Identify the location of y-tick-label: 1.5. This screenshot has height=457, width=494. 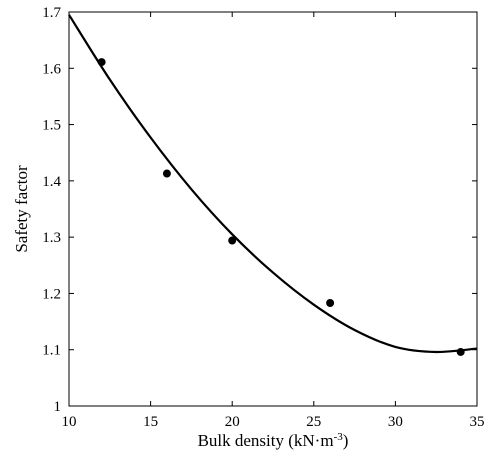
(51, 126).